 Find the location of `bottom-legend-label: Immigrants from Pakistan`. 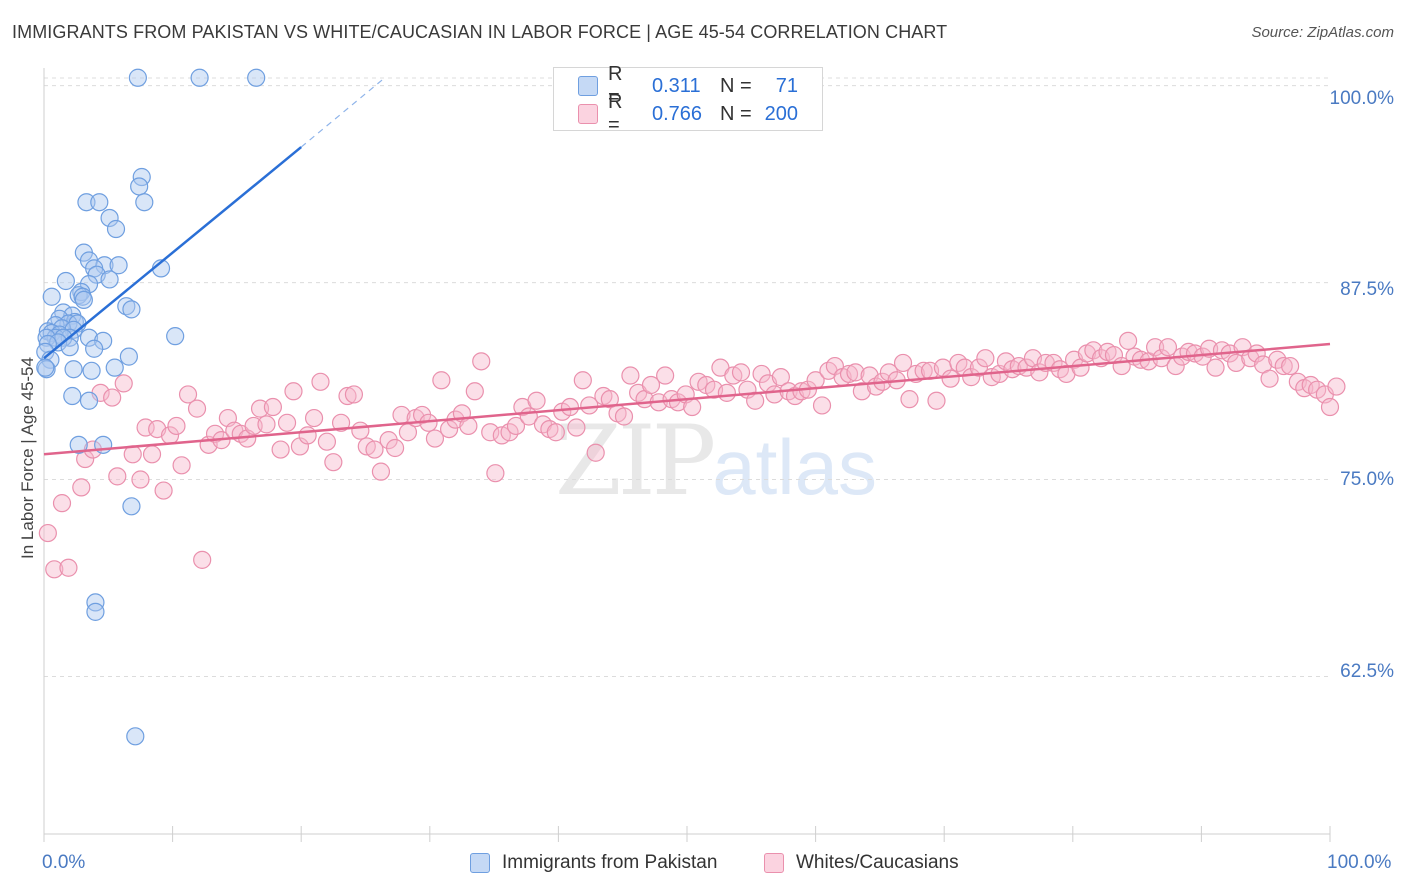

bottom-legend-label: Immigrants from Pakistan is located at coordinates (610, 862).